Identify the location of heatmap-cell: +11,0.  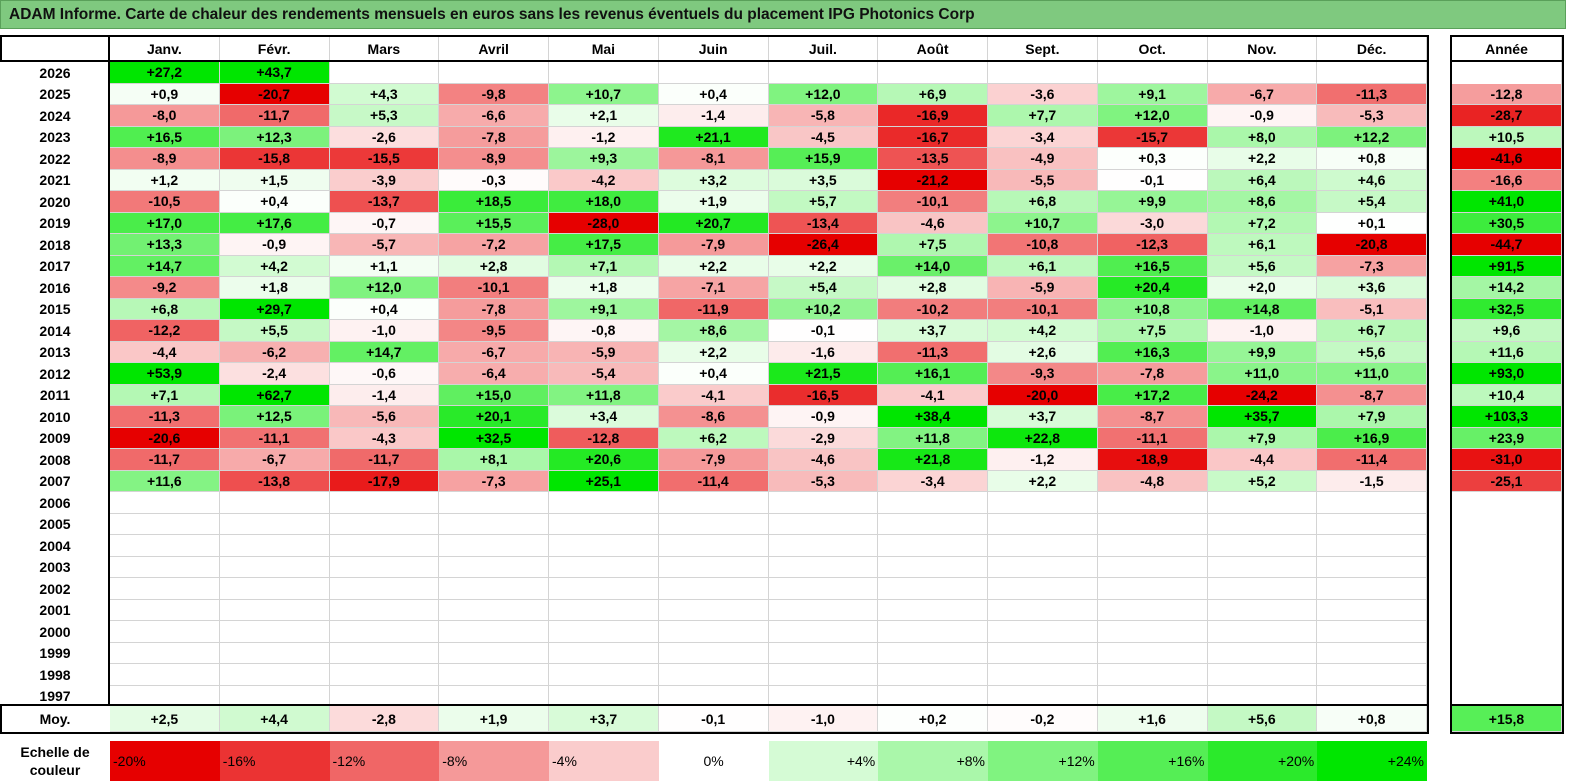
(1372, 374).